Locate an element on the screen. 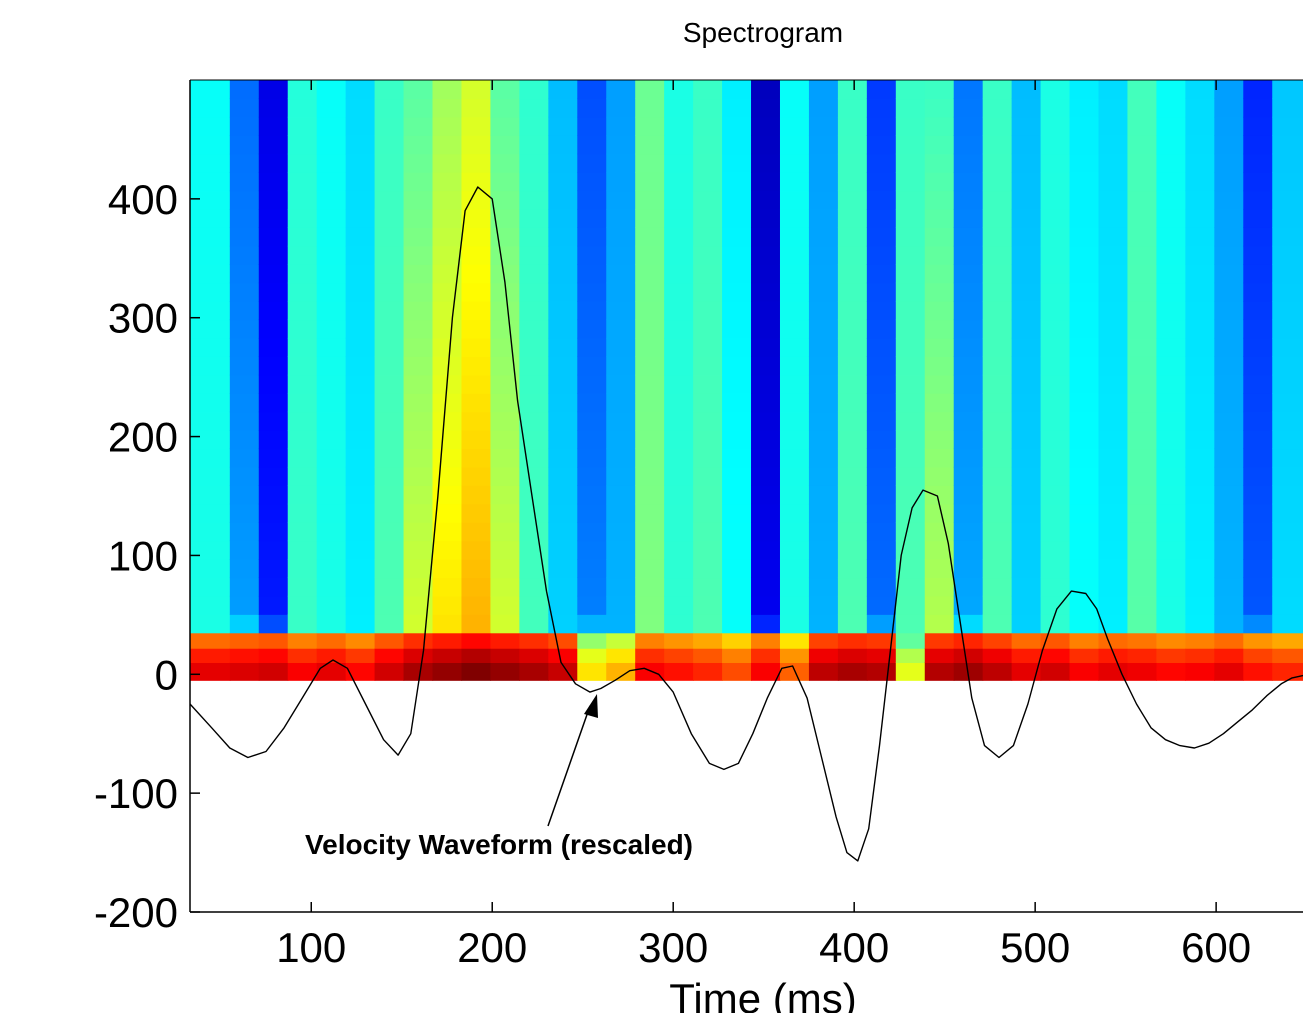  annotation-arrowhead is located at coordinates (591, 706).